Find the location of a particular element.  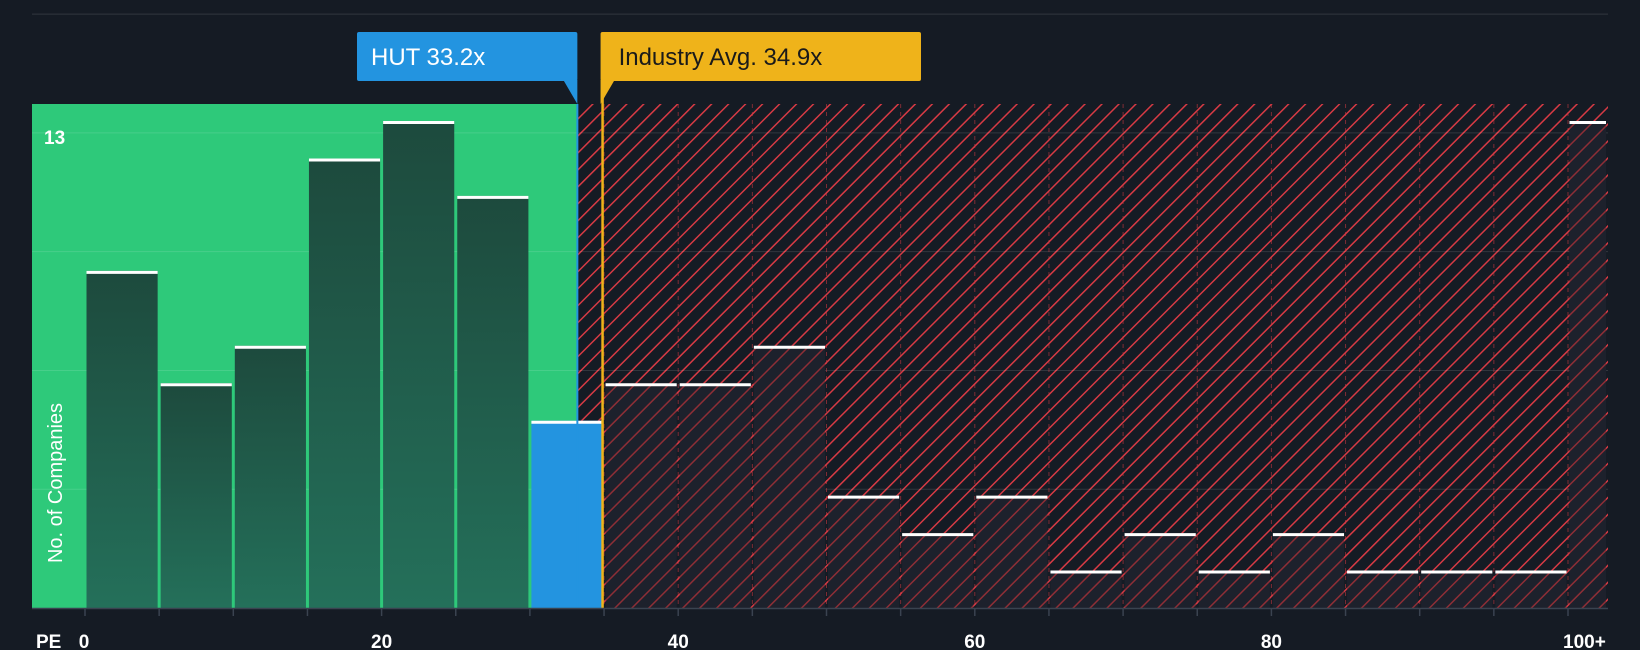

x-tick-label: 80 is located at coordinates (1271, 641).